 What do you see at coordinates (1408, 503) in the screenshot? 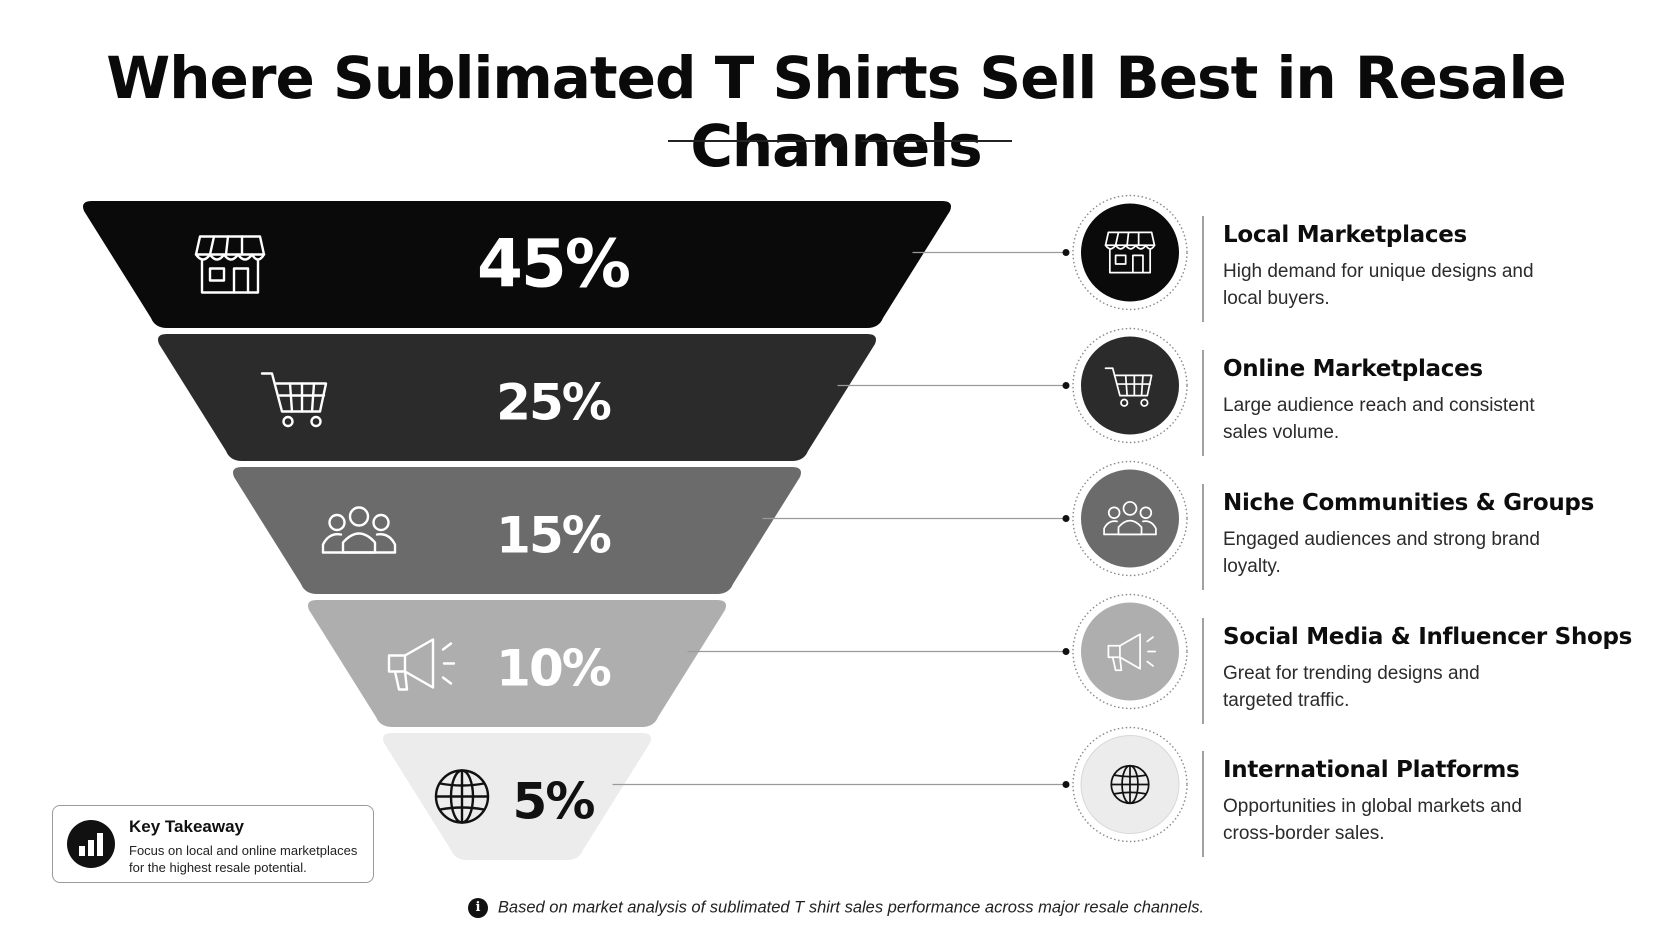
I see `channel-title: Niche Communities & Groups` at bounding box center [1408, 503].